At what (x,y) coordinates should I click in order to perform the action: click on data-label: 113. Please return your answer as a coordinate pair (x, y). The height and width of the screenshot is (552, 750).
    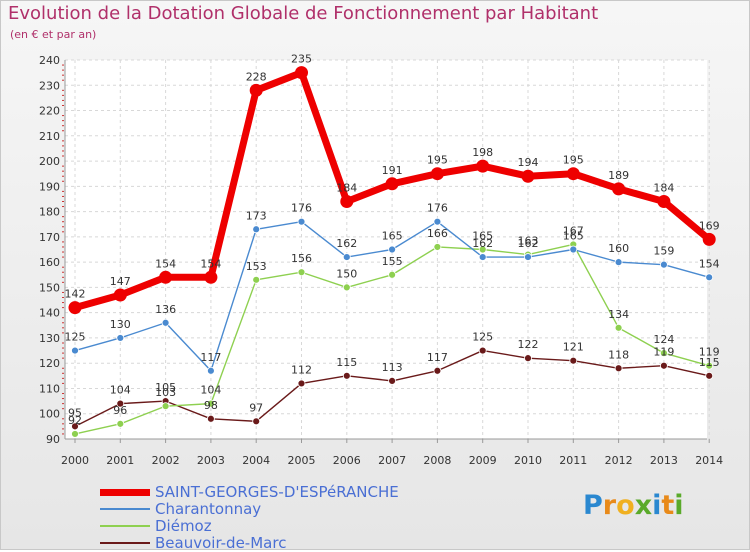
    Looking at the image, I should click on (392, 367).